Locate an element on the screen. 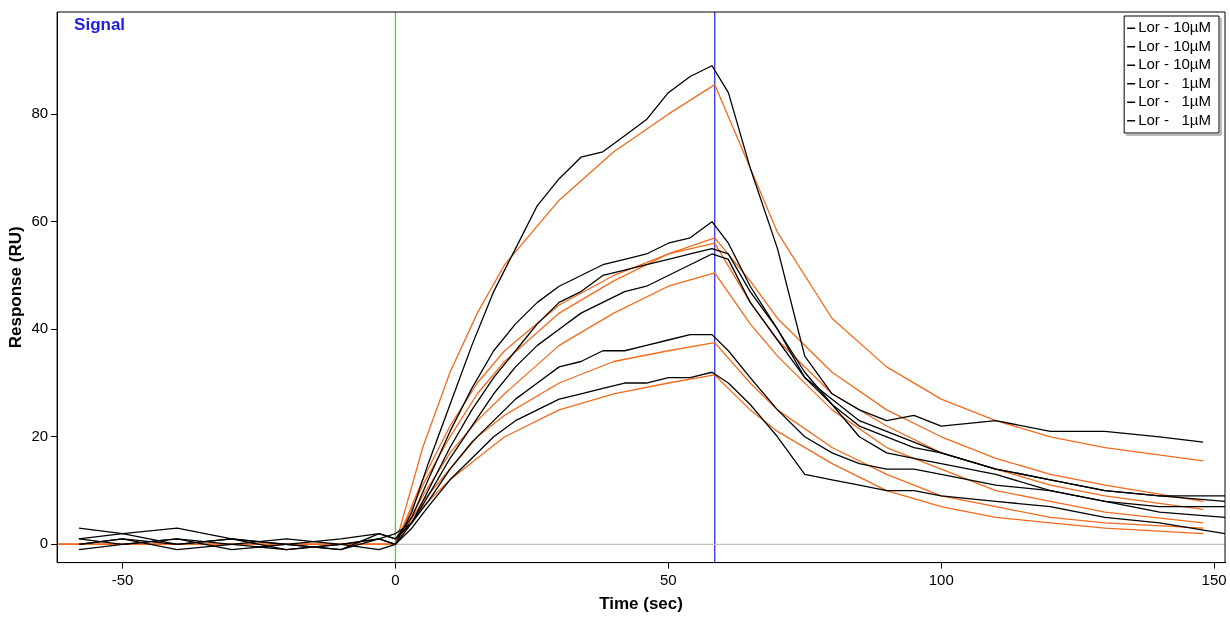 The image size is (1230, 621). y-tick-label: 20 is located at coordinates (40, 435).